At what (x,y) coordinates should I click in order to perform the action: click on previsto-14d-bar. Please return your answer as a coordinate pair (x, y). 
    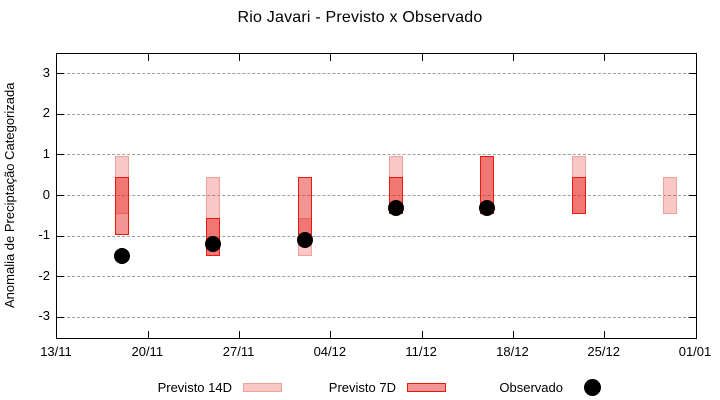
    Looking at the image, I should click on (669, 195).